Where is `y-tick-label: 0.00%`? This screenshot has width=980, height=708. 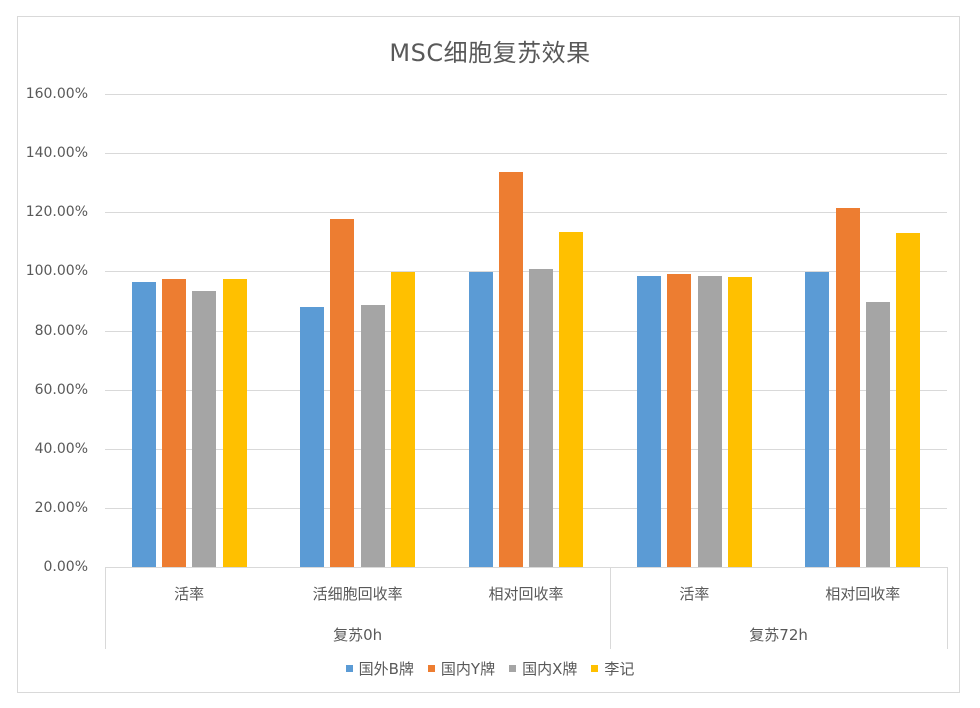 y-tick-label: 0.00% is located at coordinates (65, 567).